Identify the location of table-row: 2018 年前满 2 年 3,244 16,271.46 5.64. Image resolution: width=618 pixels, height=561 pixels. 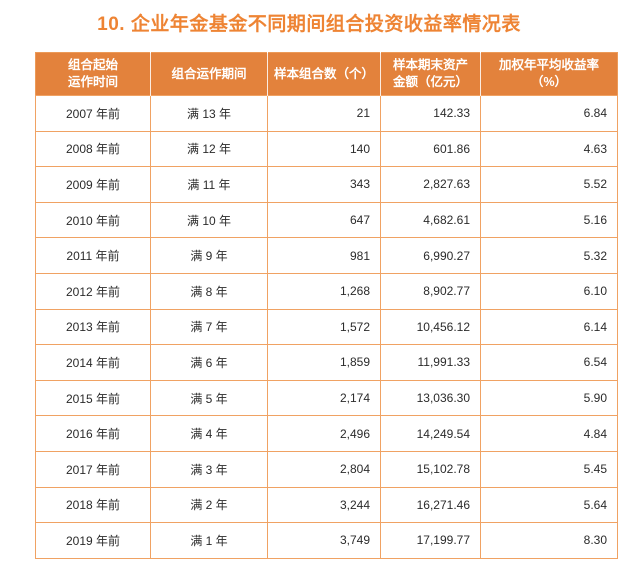
(326, 505).